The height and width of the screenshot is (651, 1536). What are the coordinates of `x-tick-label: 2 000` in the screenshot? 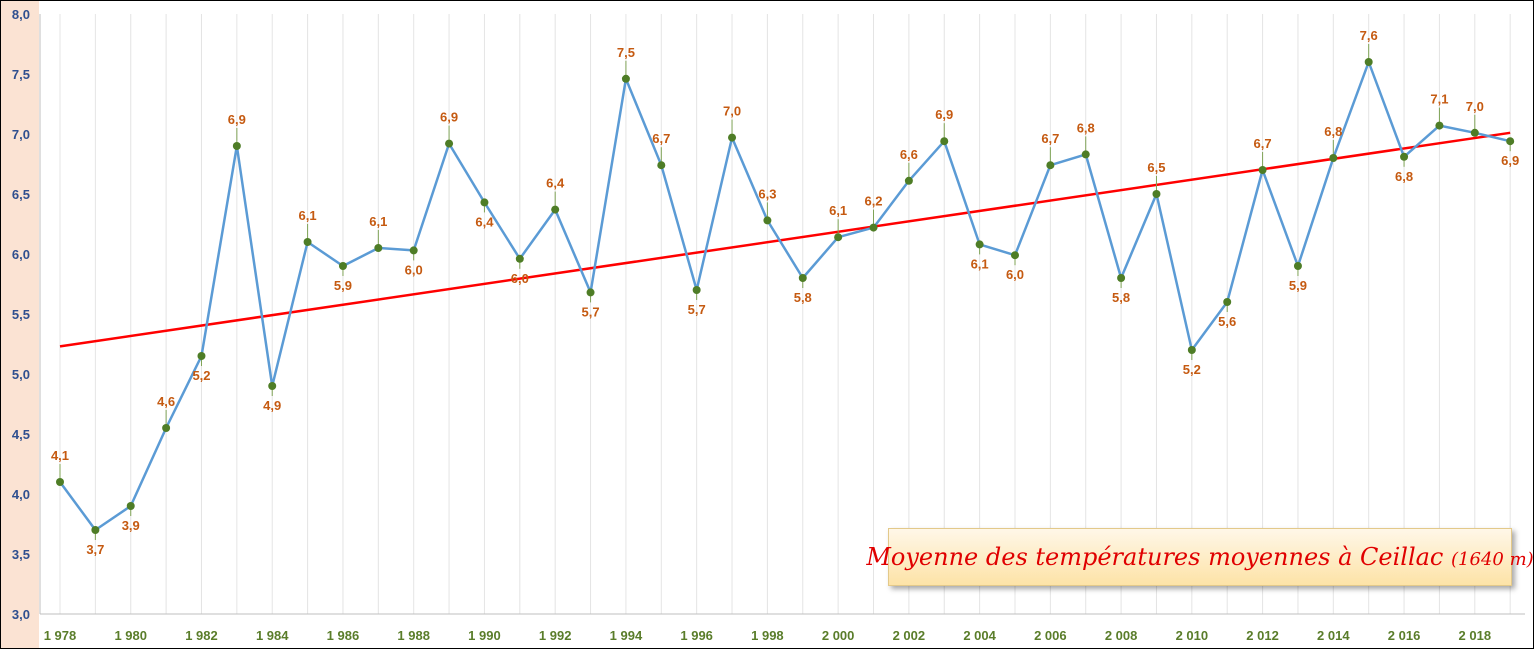 It's located at (838, 635).